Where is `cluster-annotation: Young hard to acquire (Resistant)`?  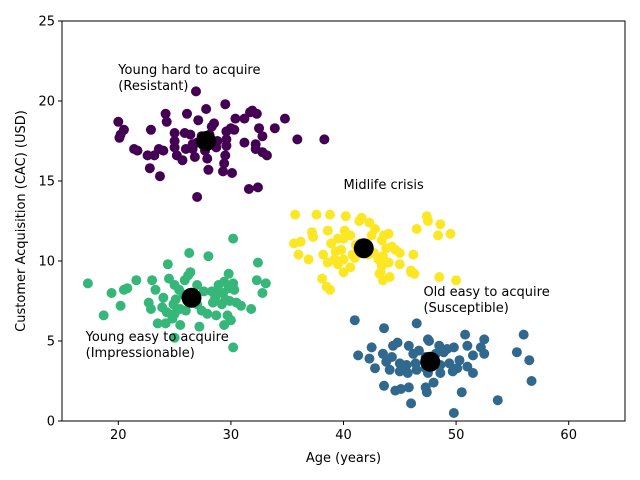 cluster-annotation: Young hard to acquire (Resistant) is located at coordinates (188, 78).